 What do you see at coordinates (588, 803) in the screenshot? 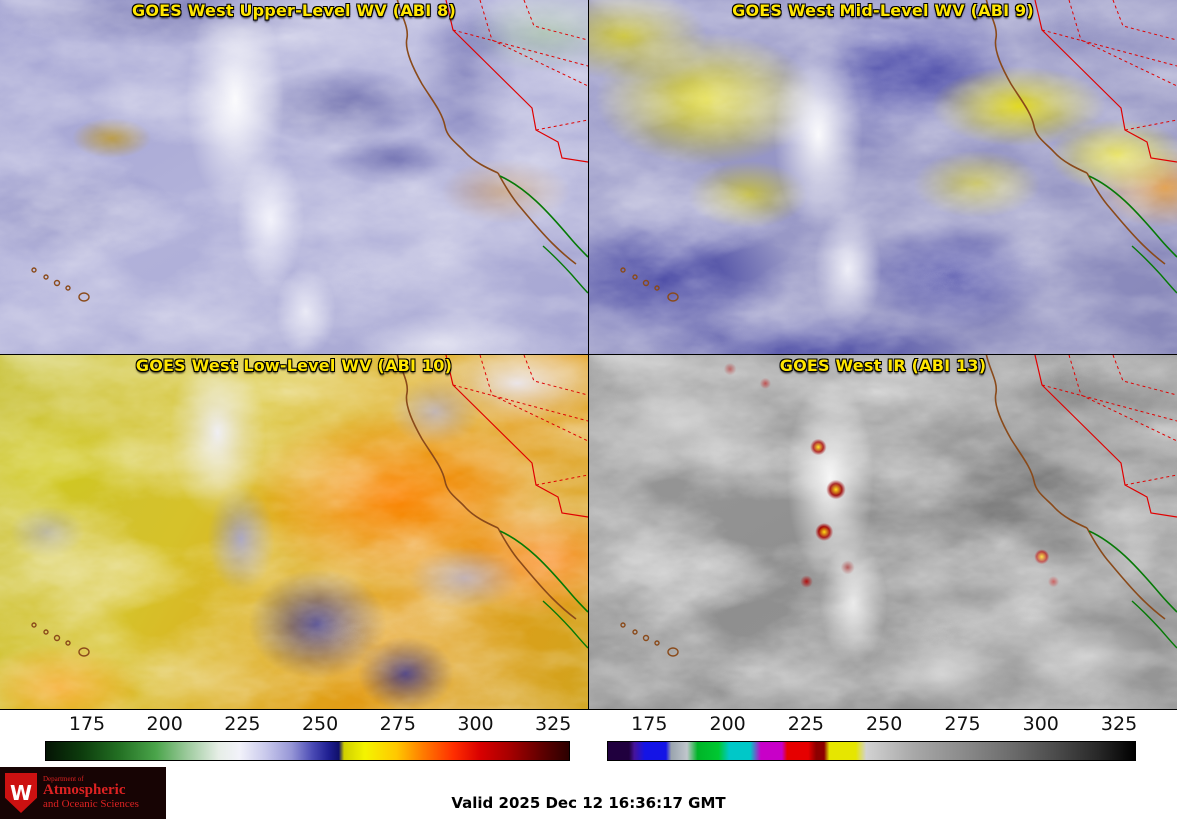
I see `valid-timestamp: Valid 2025 Dec 12 16:36:17 GMT` at bounding box center [588, 803].